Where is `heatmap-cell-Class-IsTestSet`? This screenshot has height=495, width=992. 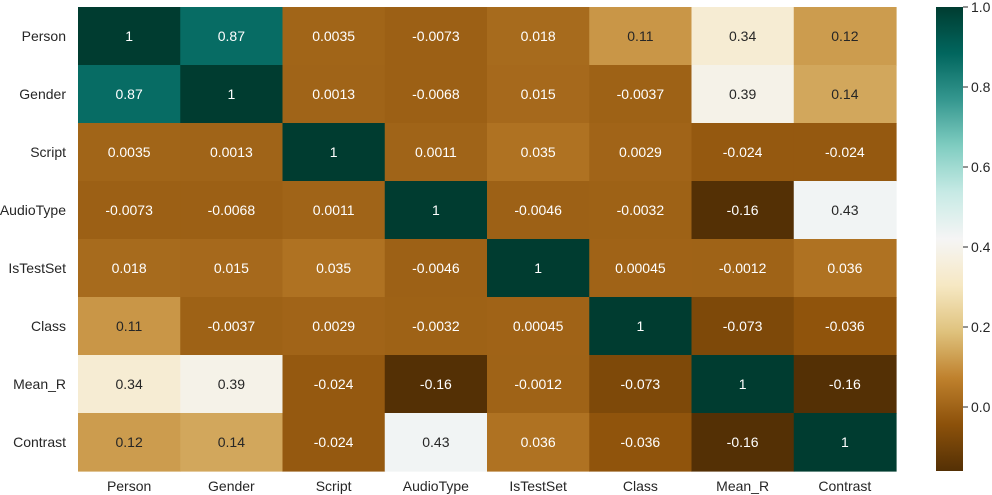
heatmap-cell-Class-IsTestSet is located at coordinates (538, 326).